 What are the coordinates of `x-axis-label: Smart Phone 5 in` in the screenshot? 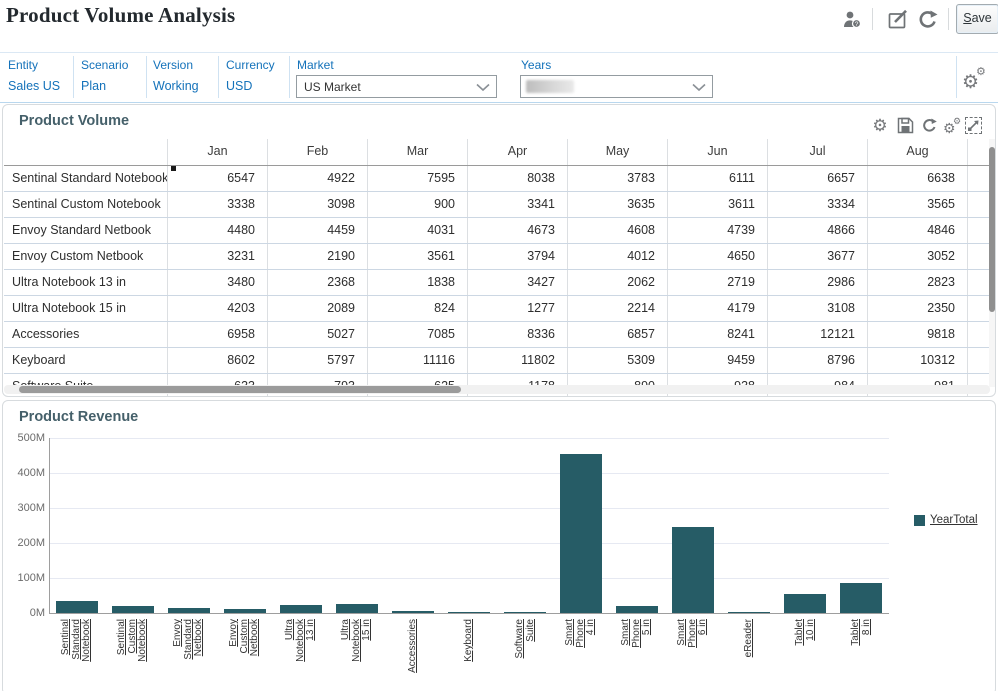 It's located at (636, 633).